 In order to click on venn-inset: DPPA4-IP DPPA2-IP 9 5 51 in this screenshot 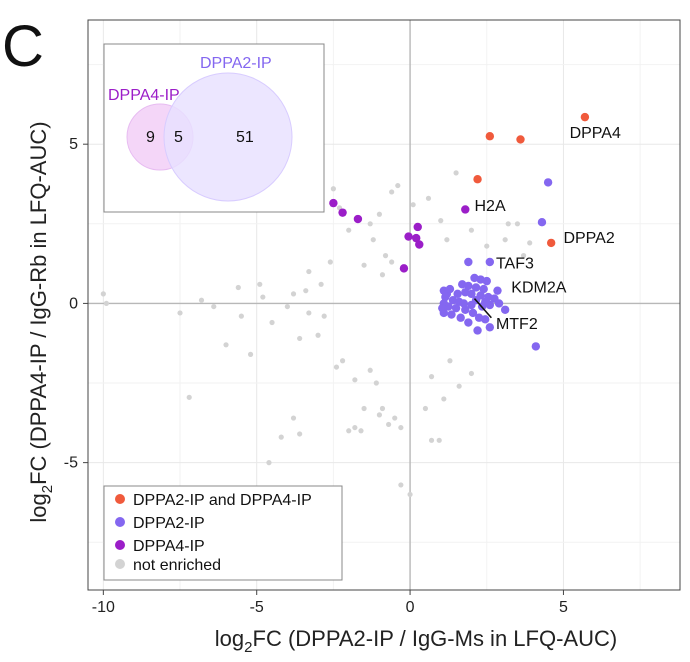, I will do `click(214, 128)`.